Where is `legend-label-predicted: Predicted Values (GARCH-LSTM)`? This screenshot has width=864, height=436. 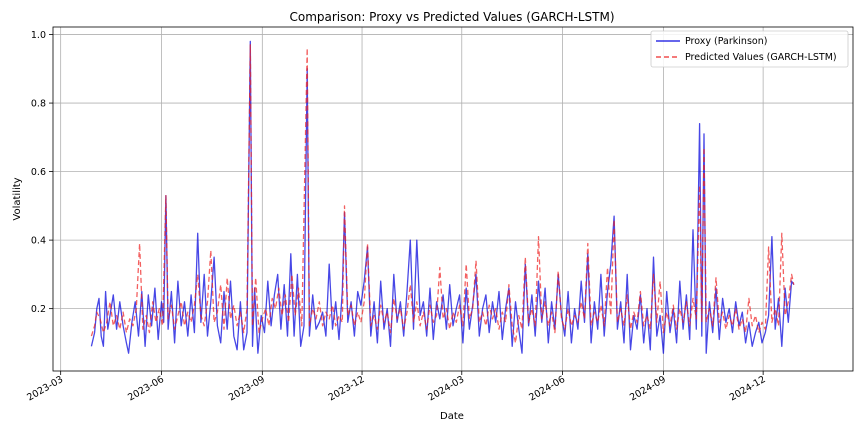 legend-label-predicted: Predicted Values (GARCH-LSTM) is located at coordinates (761, 57).